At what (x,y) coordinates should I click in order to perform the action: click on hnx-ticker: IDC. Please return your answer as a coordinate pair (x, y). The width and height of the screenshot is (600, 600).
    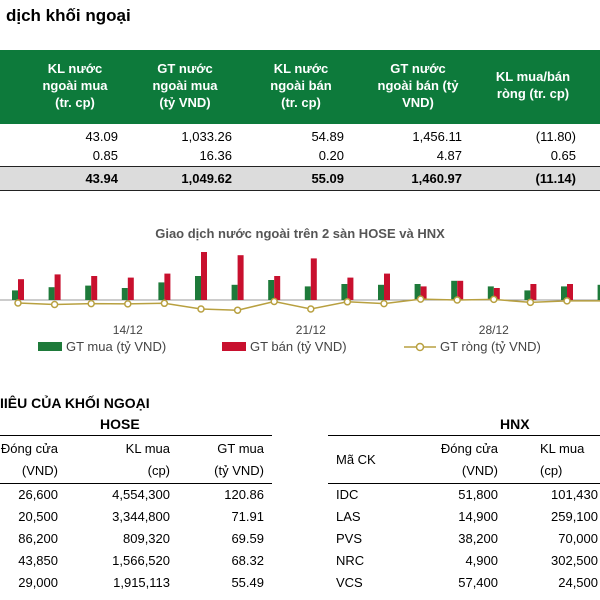
    Looking at the image, I should click on (347, 494).